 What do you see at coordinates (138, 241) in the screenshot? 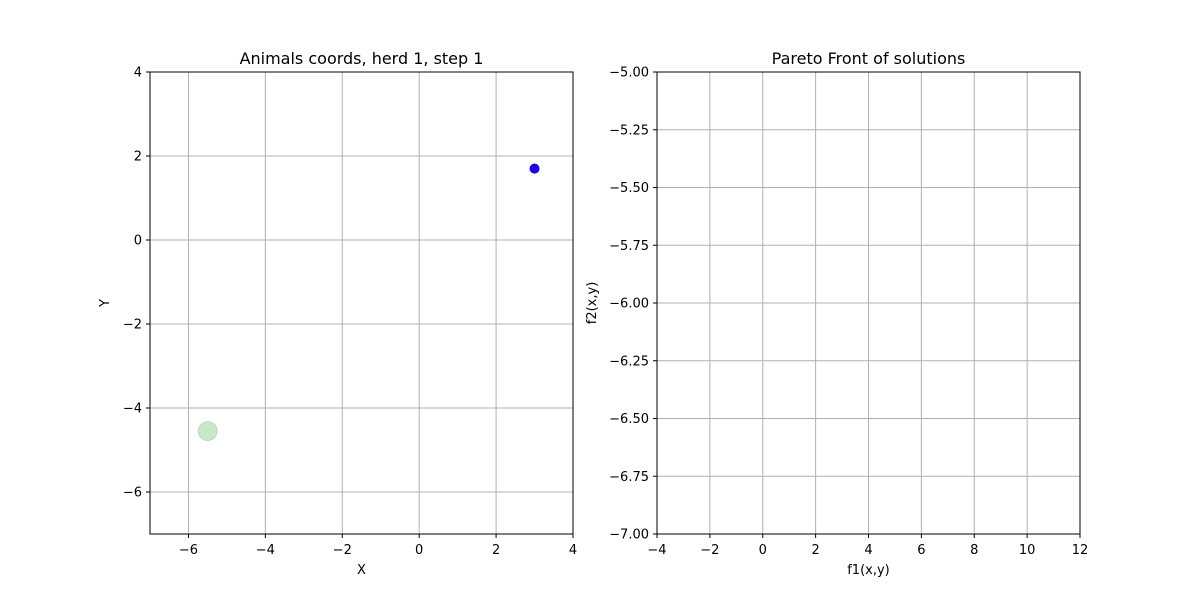
I see `y-tick-label: 0` at bounding box center [138, 241].